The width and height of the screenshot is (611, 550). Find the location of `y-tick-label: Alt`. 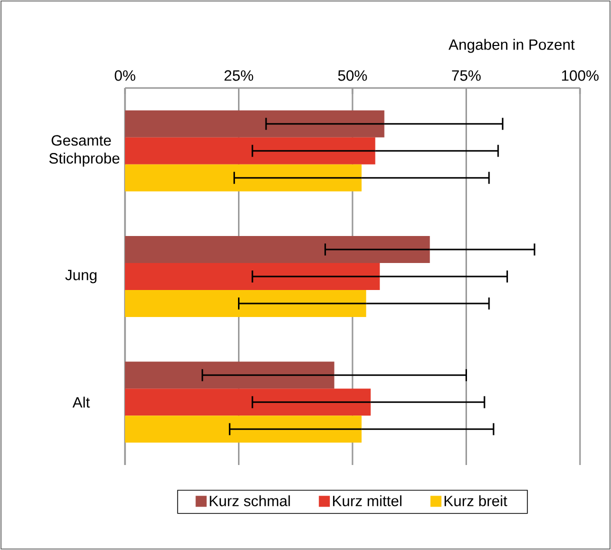

y-tick-label: Alt is located at coordinates (81, 402).